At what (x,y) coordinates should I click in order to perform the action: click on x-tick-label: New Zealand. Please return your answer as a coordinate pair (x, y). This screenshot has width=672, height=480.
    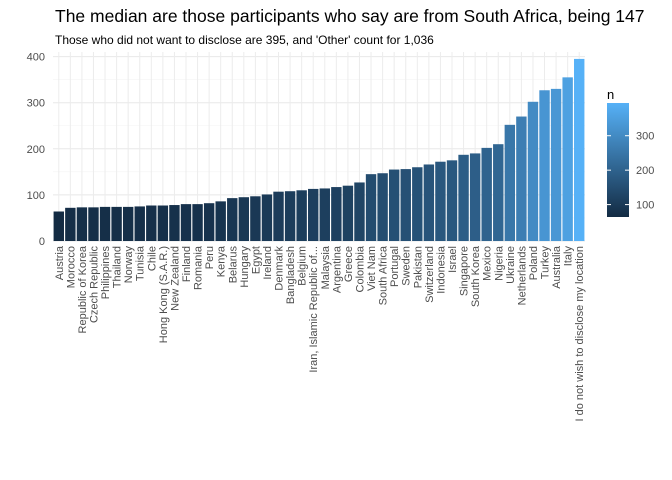
    Looking at the image, I should click on (175, 278).